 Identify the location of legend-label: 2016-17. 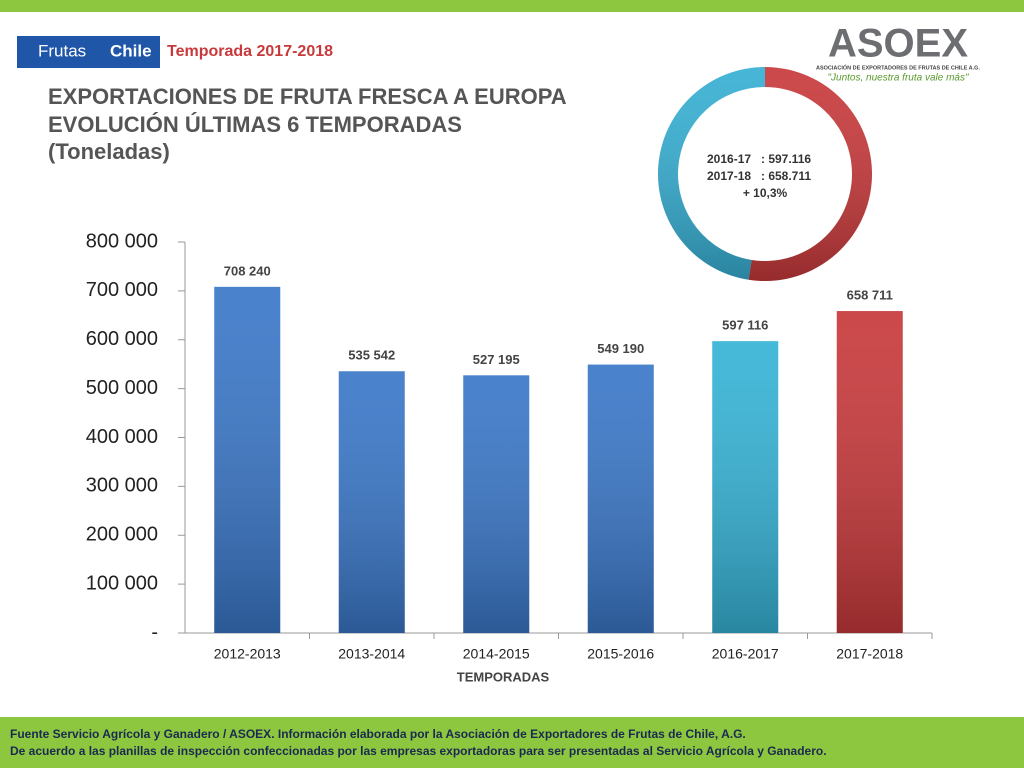
(729, 159).